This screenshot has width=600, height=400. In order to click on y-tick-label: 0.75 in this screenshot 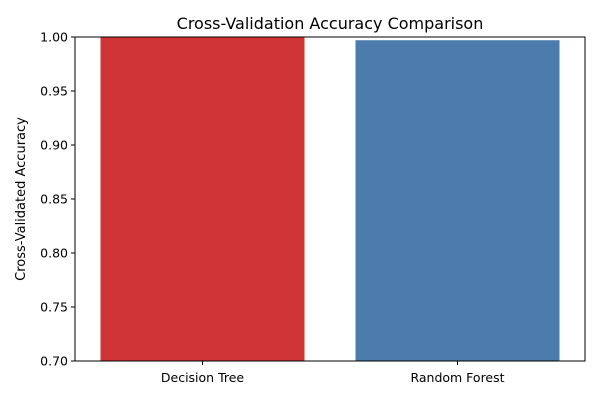, I will do `click(54, 307)`.